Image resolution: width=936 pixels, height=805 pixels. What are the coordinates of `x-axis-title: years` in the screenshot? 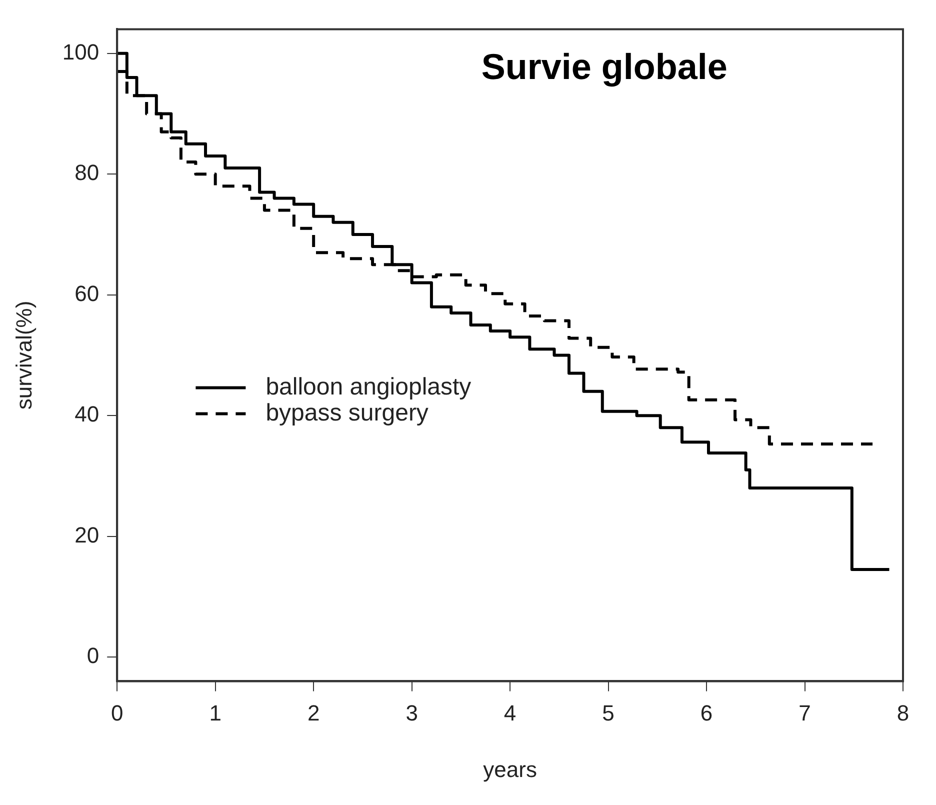 It's located at (510, 769).